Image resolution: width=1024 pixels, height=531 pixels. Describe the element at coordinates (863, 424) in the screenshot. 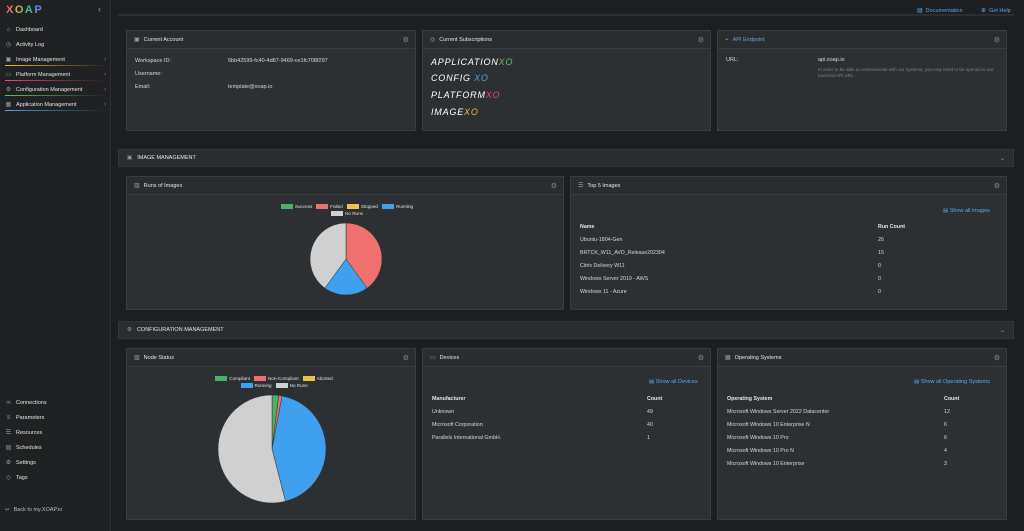

I see `table-row: Microsoft Windows 10 Enterprise N 6` at that location.